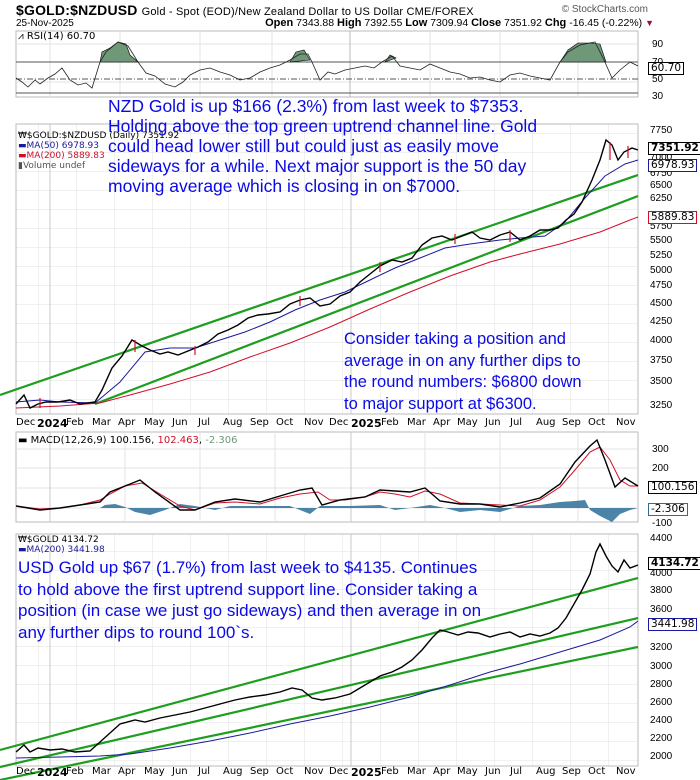  I want to click on down-arrow-icon: ▼, so click(649, 23).